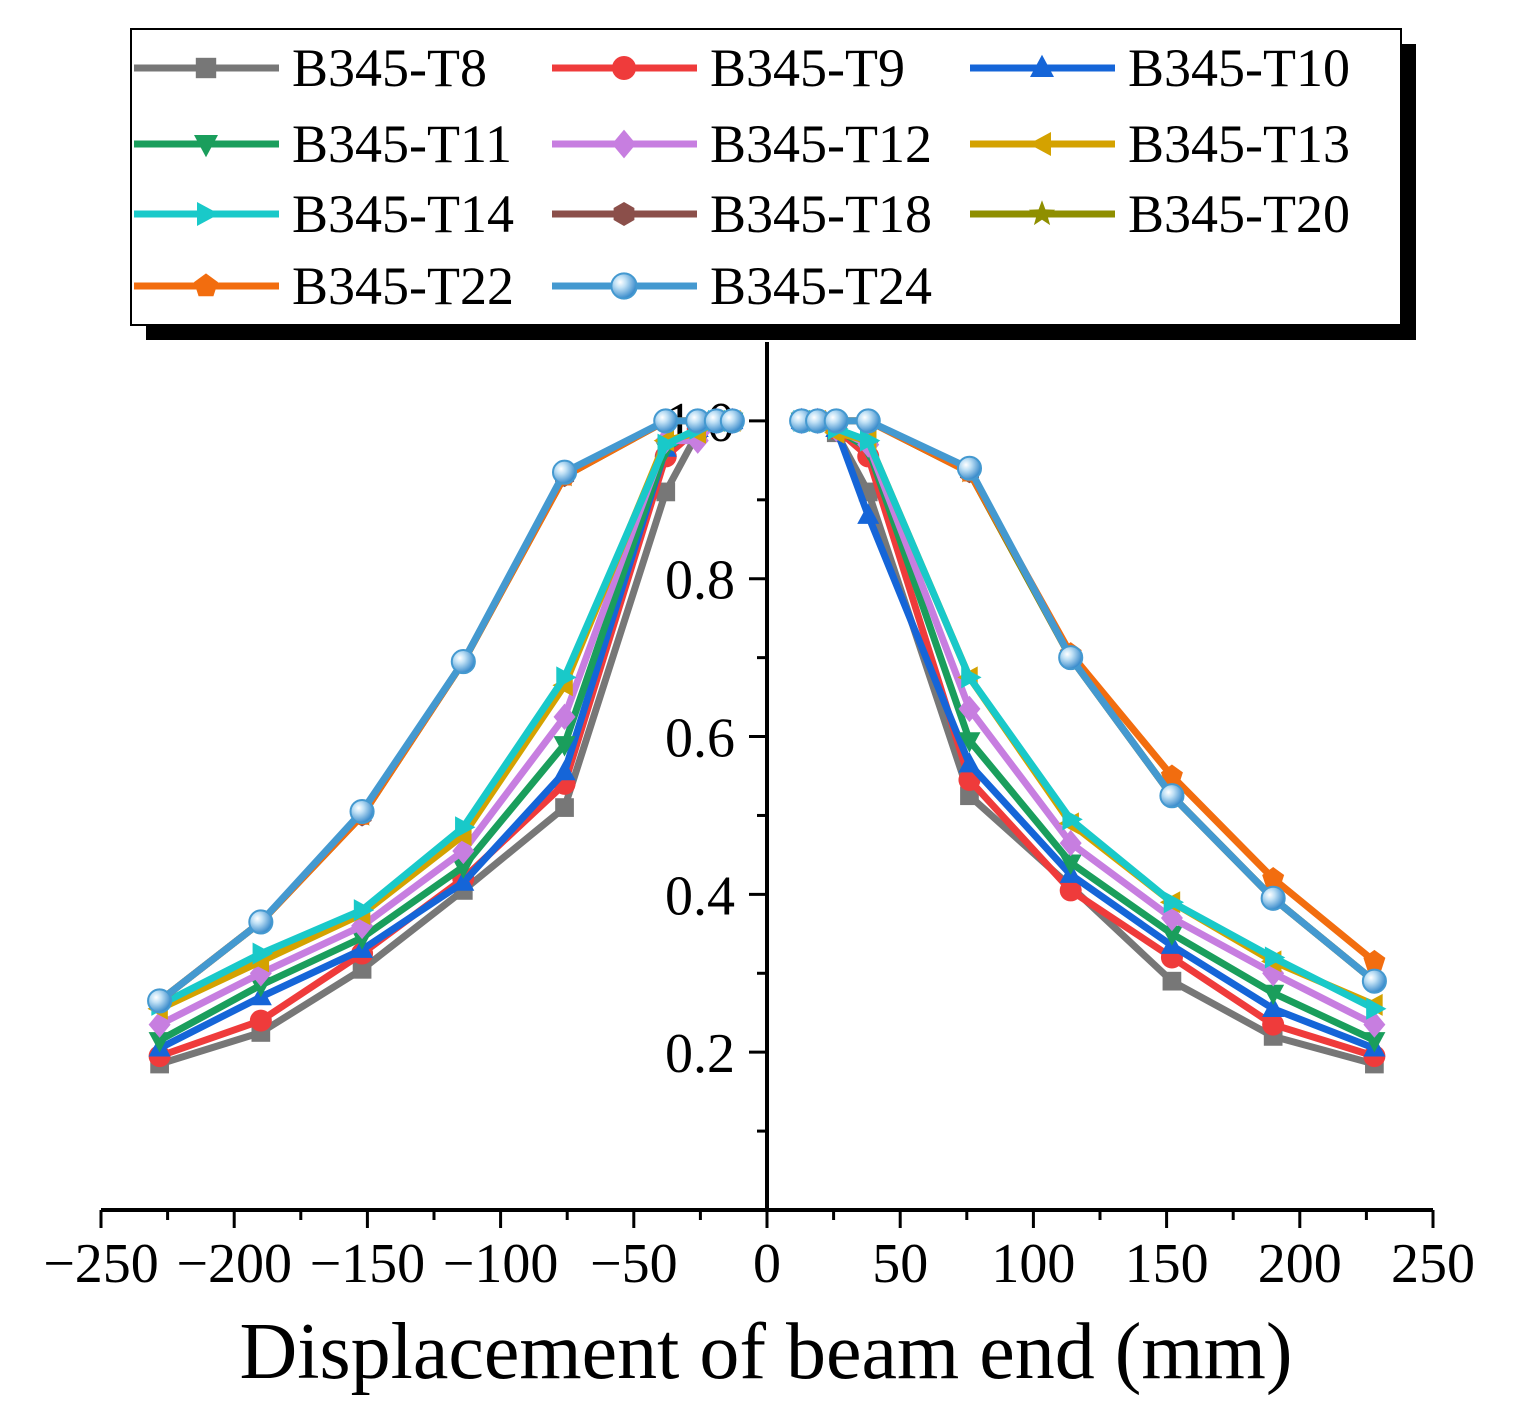 Image resolution: width=1531 pixels, height=1419 pixels. I want to click on legend-item: B345-T10, so click(1160, 68).